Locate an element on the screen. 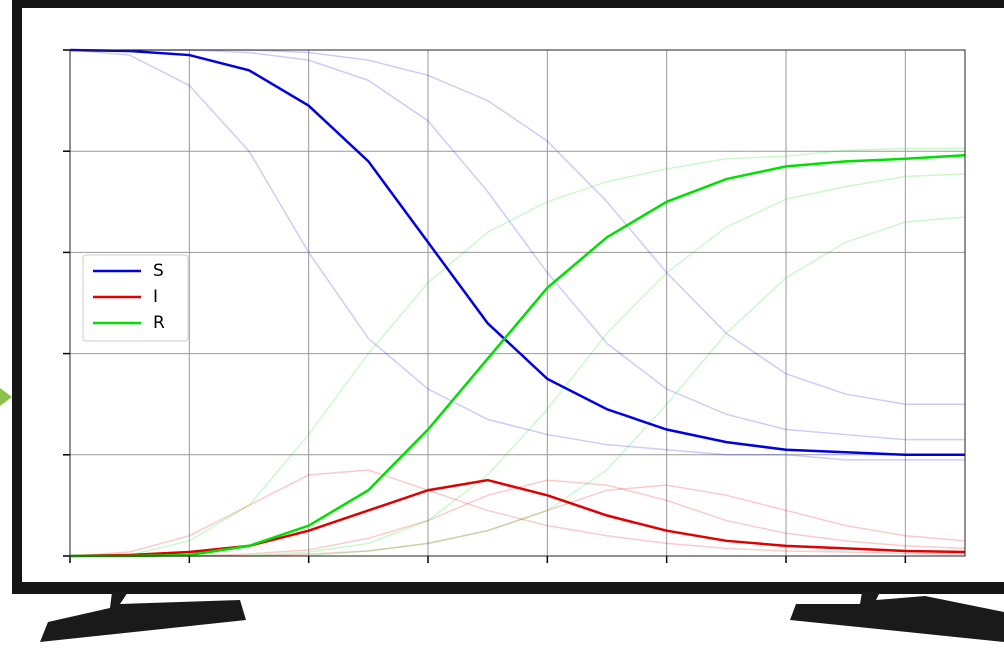  tv-stand-right is located at coordinates (897, 617).